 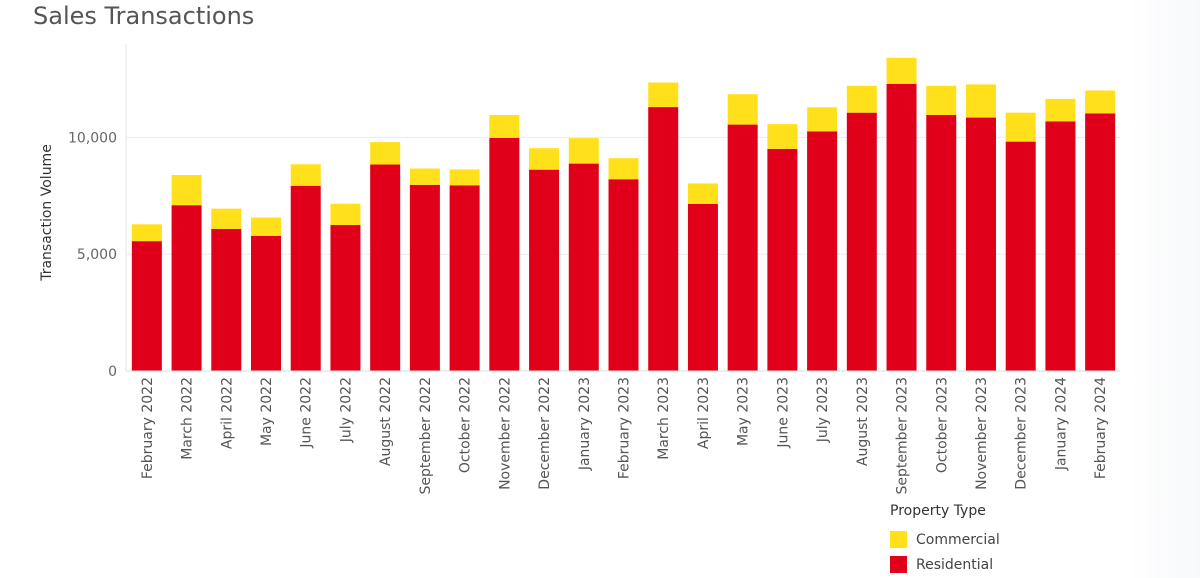 I want to click on x-tick-label: November 2023, so click(x=982, y=433).